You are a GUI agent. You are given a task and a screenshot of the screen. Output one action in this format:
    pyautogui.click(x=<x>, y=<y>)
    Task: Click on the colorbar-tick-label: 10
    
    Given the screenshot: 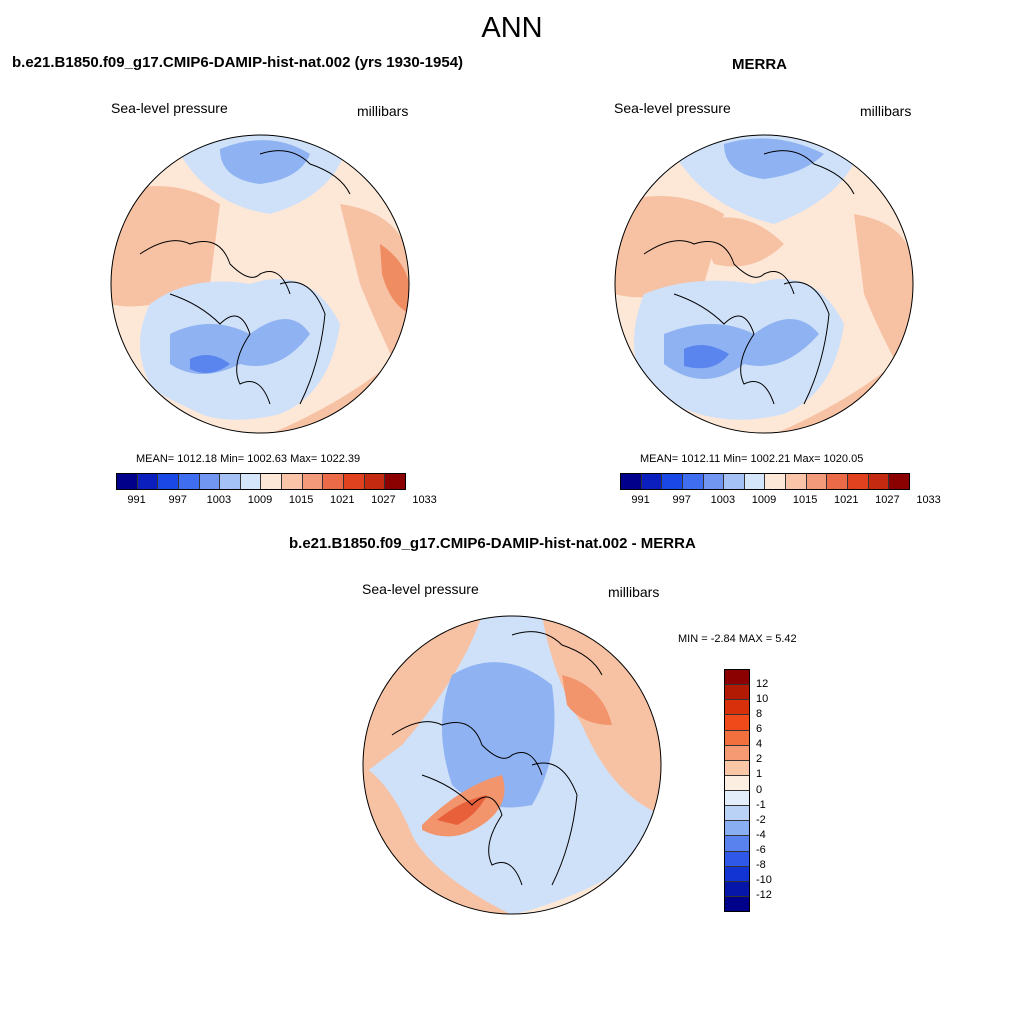 What is the action you would take?
    pyautogui.click(x=762, y=699)
    